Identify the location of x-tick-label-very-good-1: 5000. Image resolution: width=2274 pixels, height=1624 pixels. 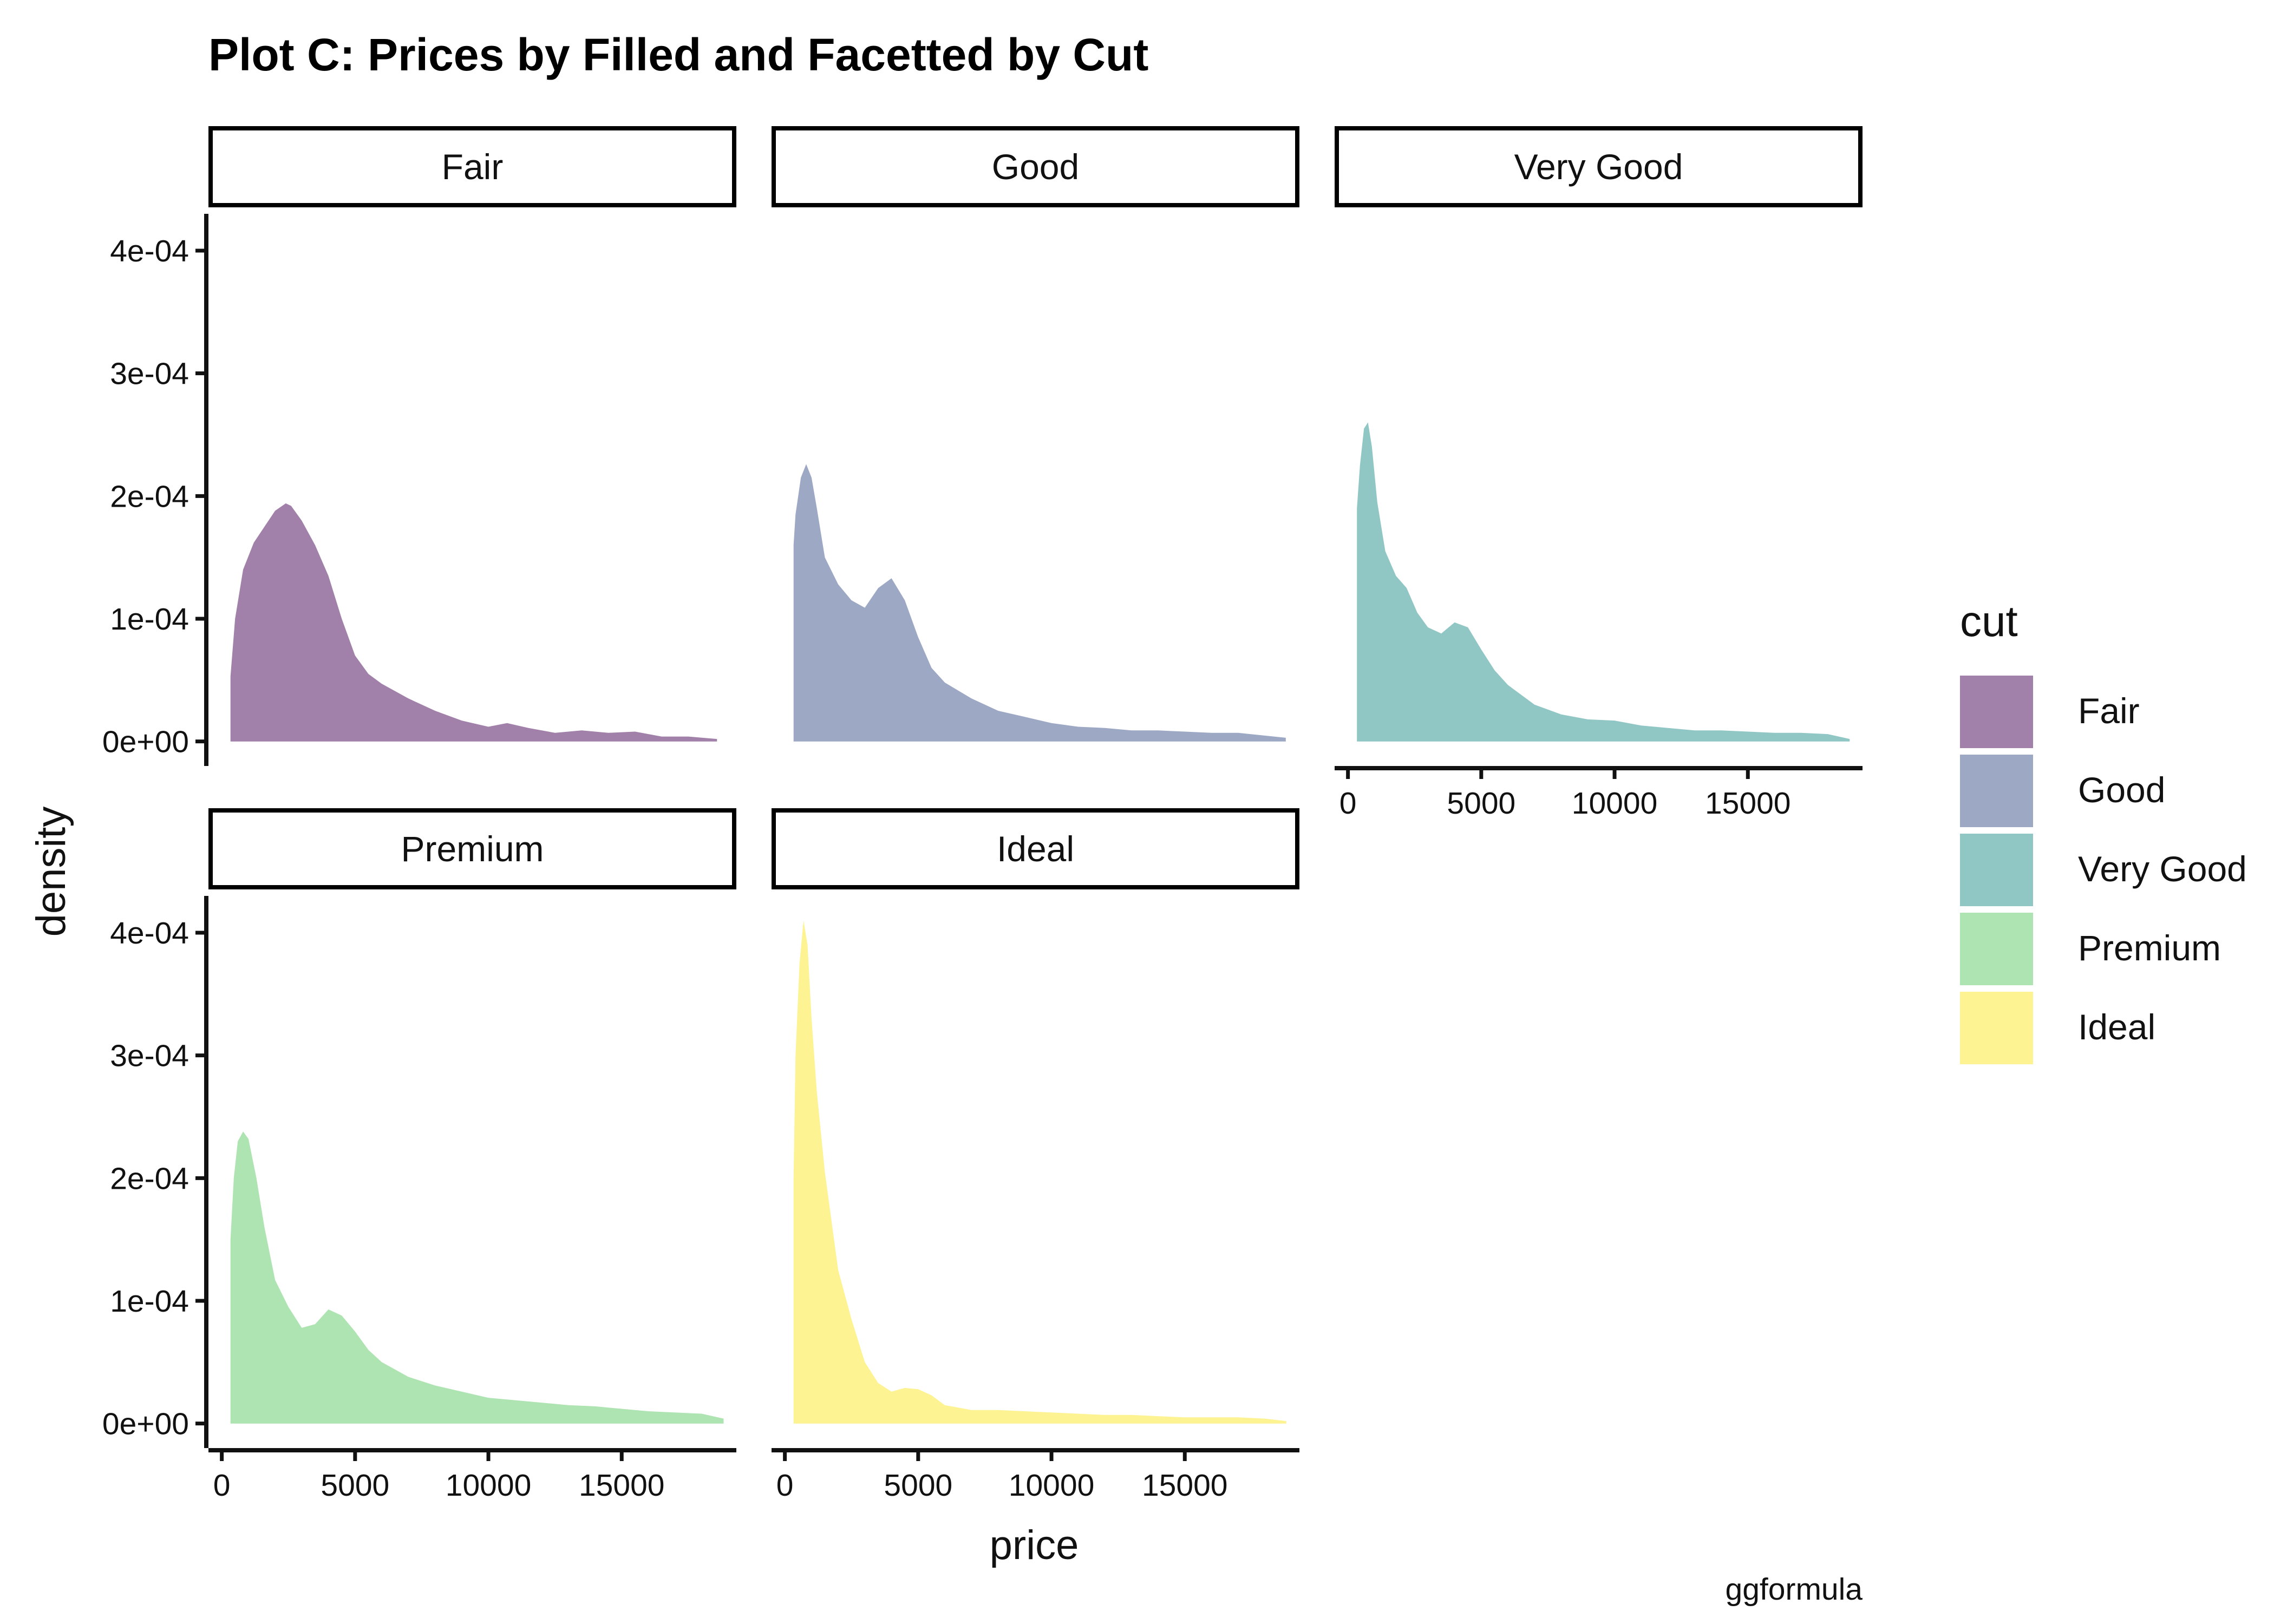
(1481, 804).